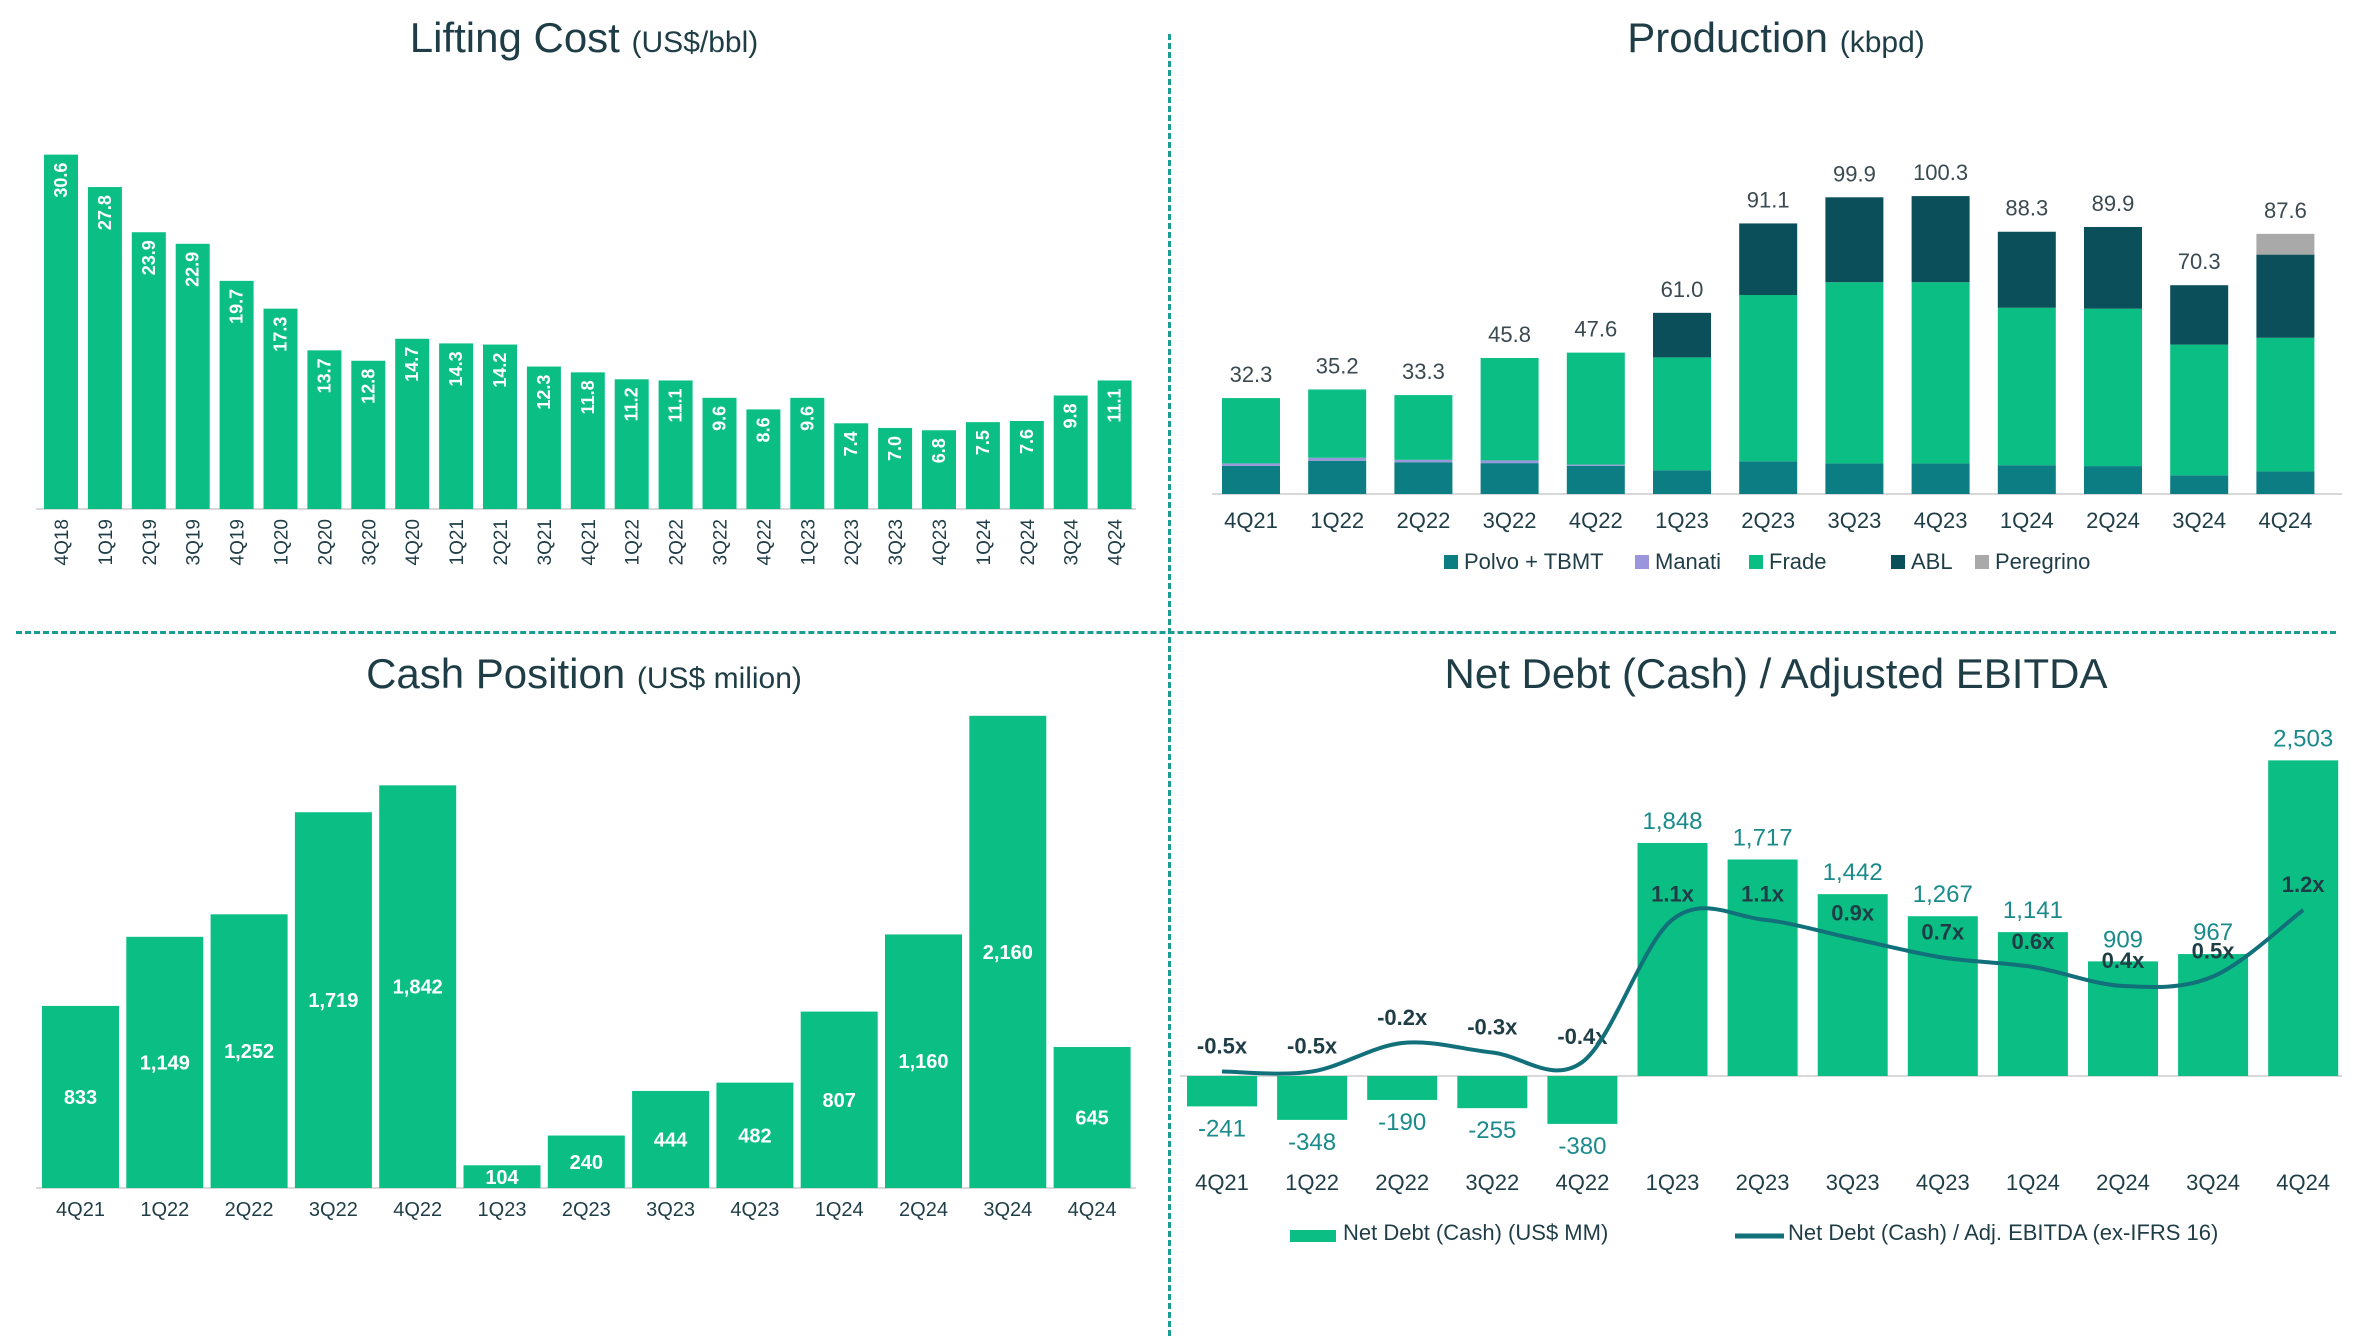 The image size is (2380, 1336). Describe the element at coordinates (2113, 203) in the screenshot. I see `total-label: 89.9` at that location.